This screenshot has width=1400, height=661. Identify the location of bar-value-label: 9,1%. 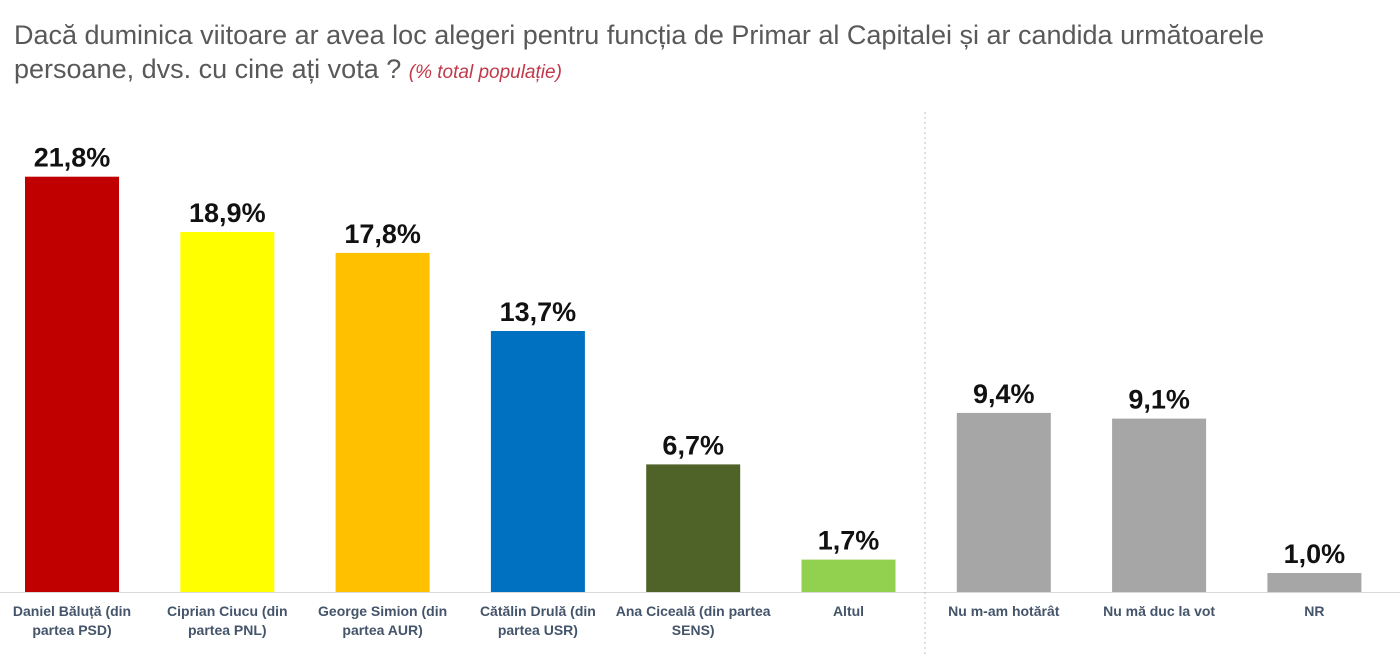
(1159, 400).